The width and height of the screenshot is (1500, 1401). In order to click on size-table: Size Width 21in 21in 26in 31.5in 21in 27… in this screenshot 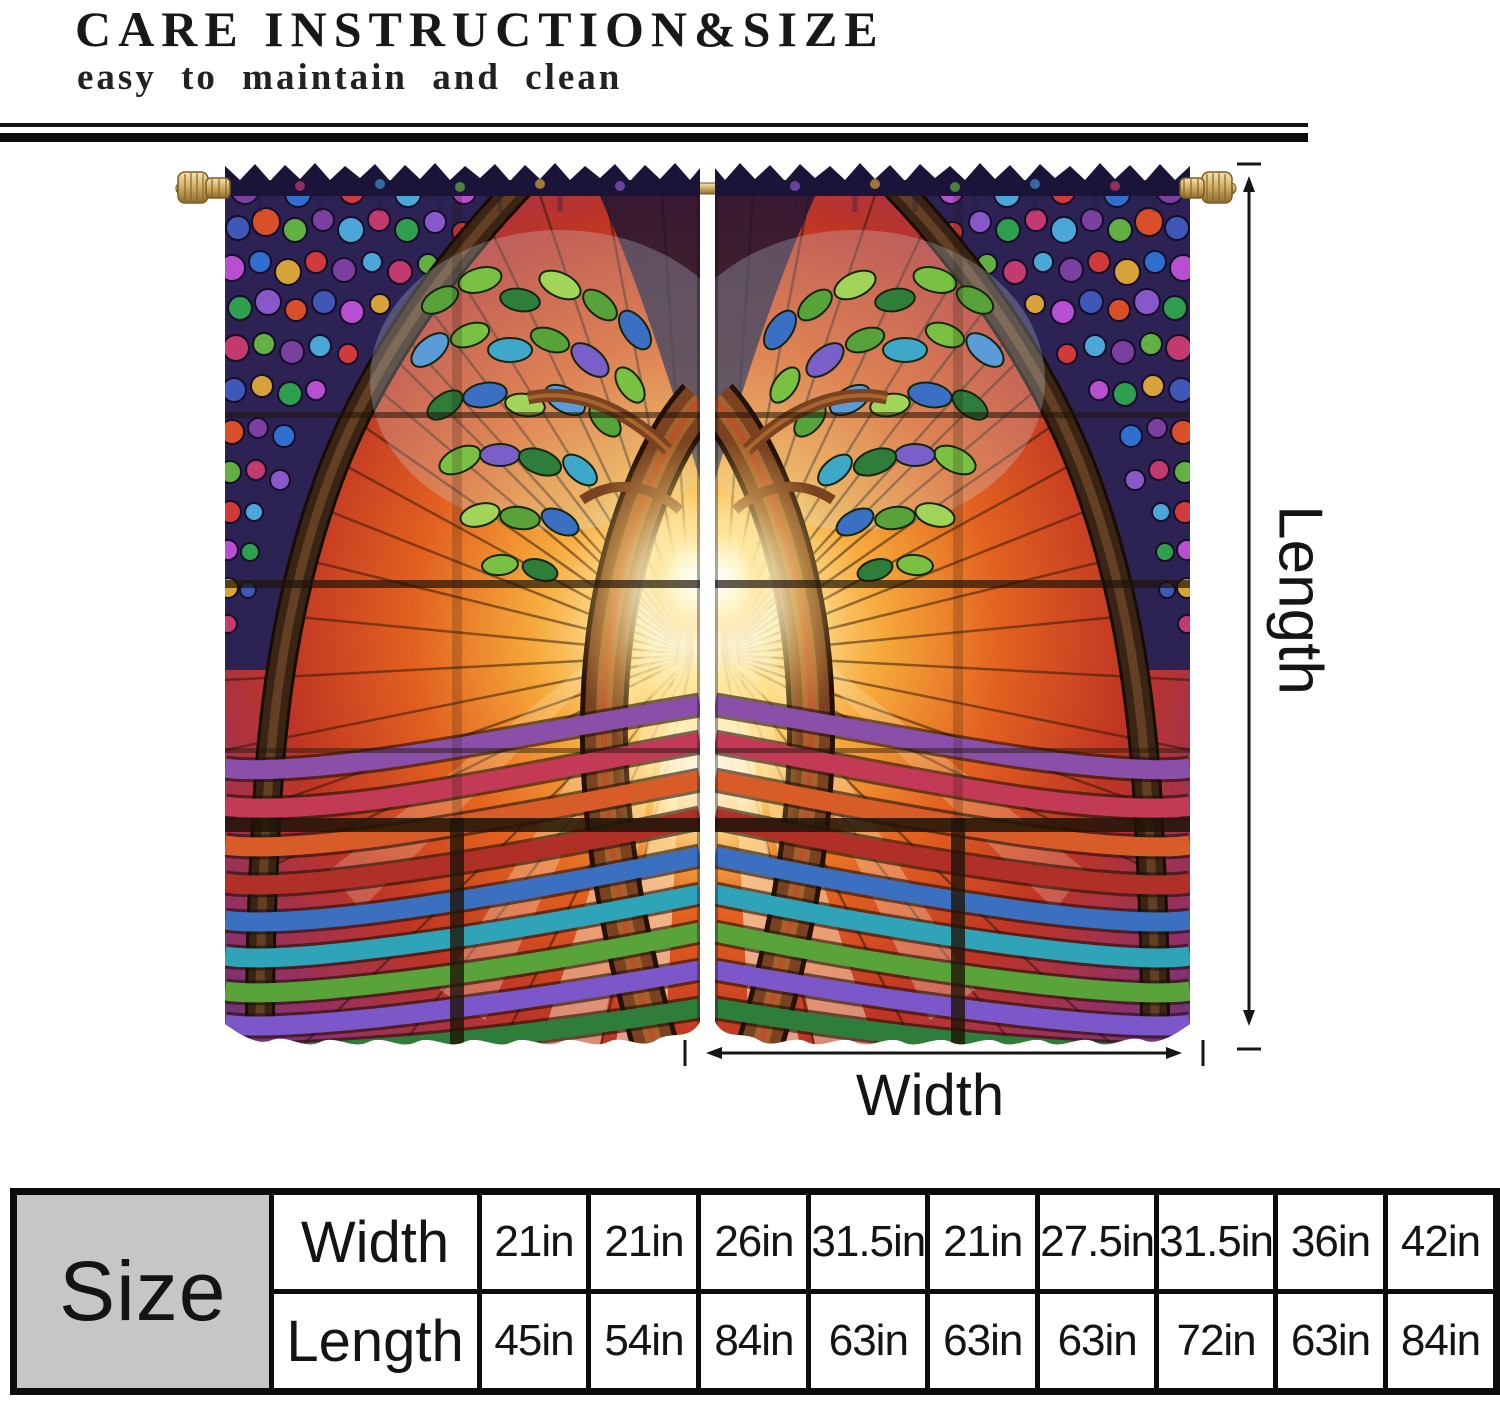, I will do `click(755, 1291)`.